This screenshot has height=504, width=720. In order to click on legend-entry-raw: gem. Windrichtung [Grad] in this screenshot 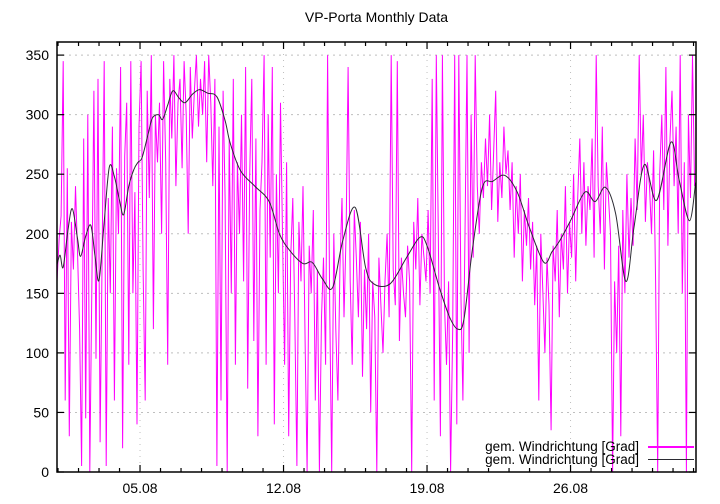, I will do `click(589, 446)`.